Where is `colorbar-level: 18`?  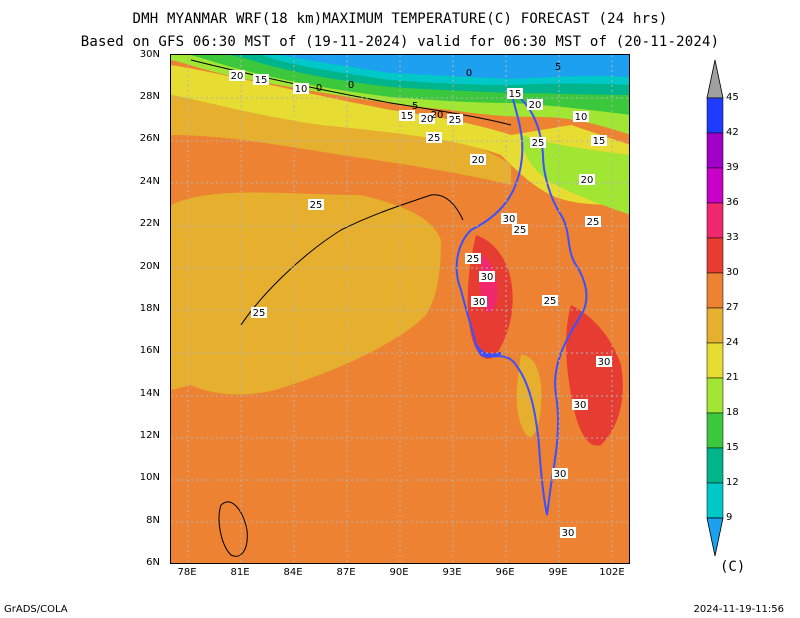 colorbar-level: 18 is located at coordinates (732, 412).